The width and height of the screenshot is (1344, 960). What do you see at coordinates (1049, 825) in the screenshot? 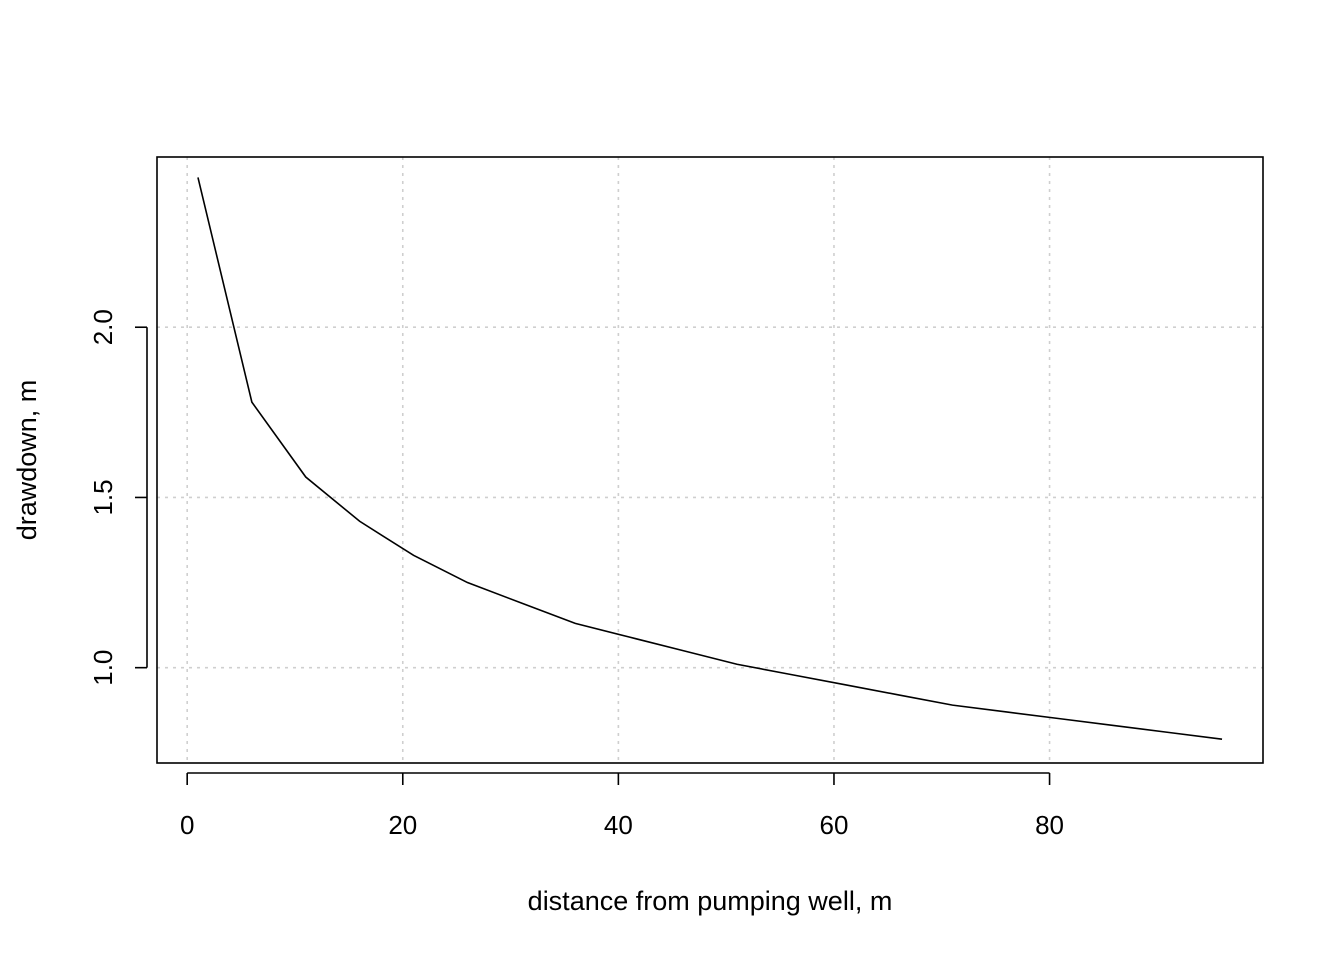
I see `x-tick-label-4: 80` at bounding box center [1049, 825].